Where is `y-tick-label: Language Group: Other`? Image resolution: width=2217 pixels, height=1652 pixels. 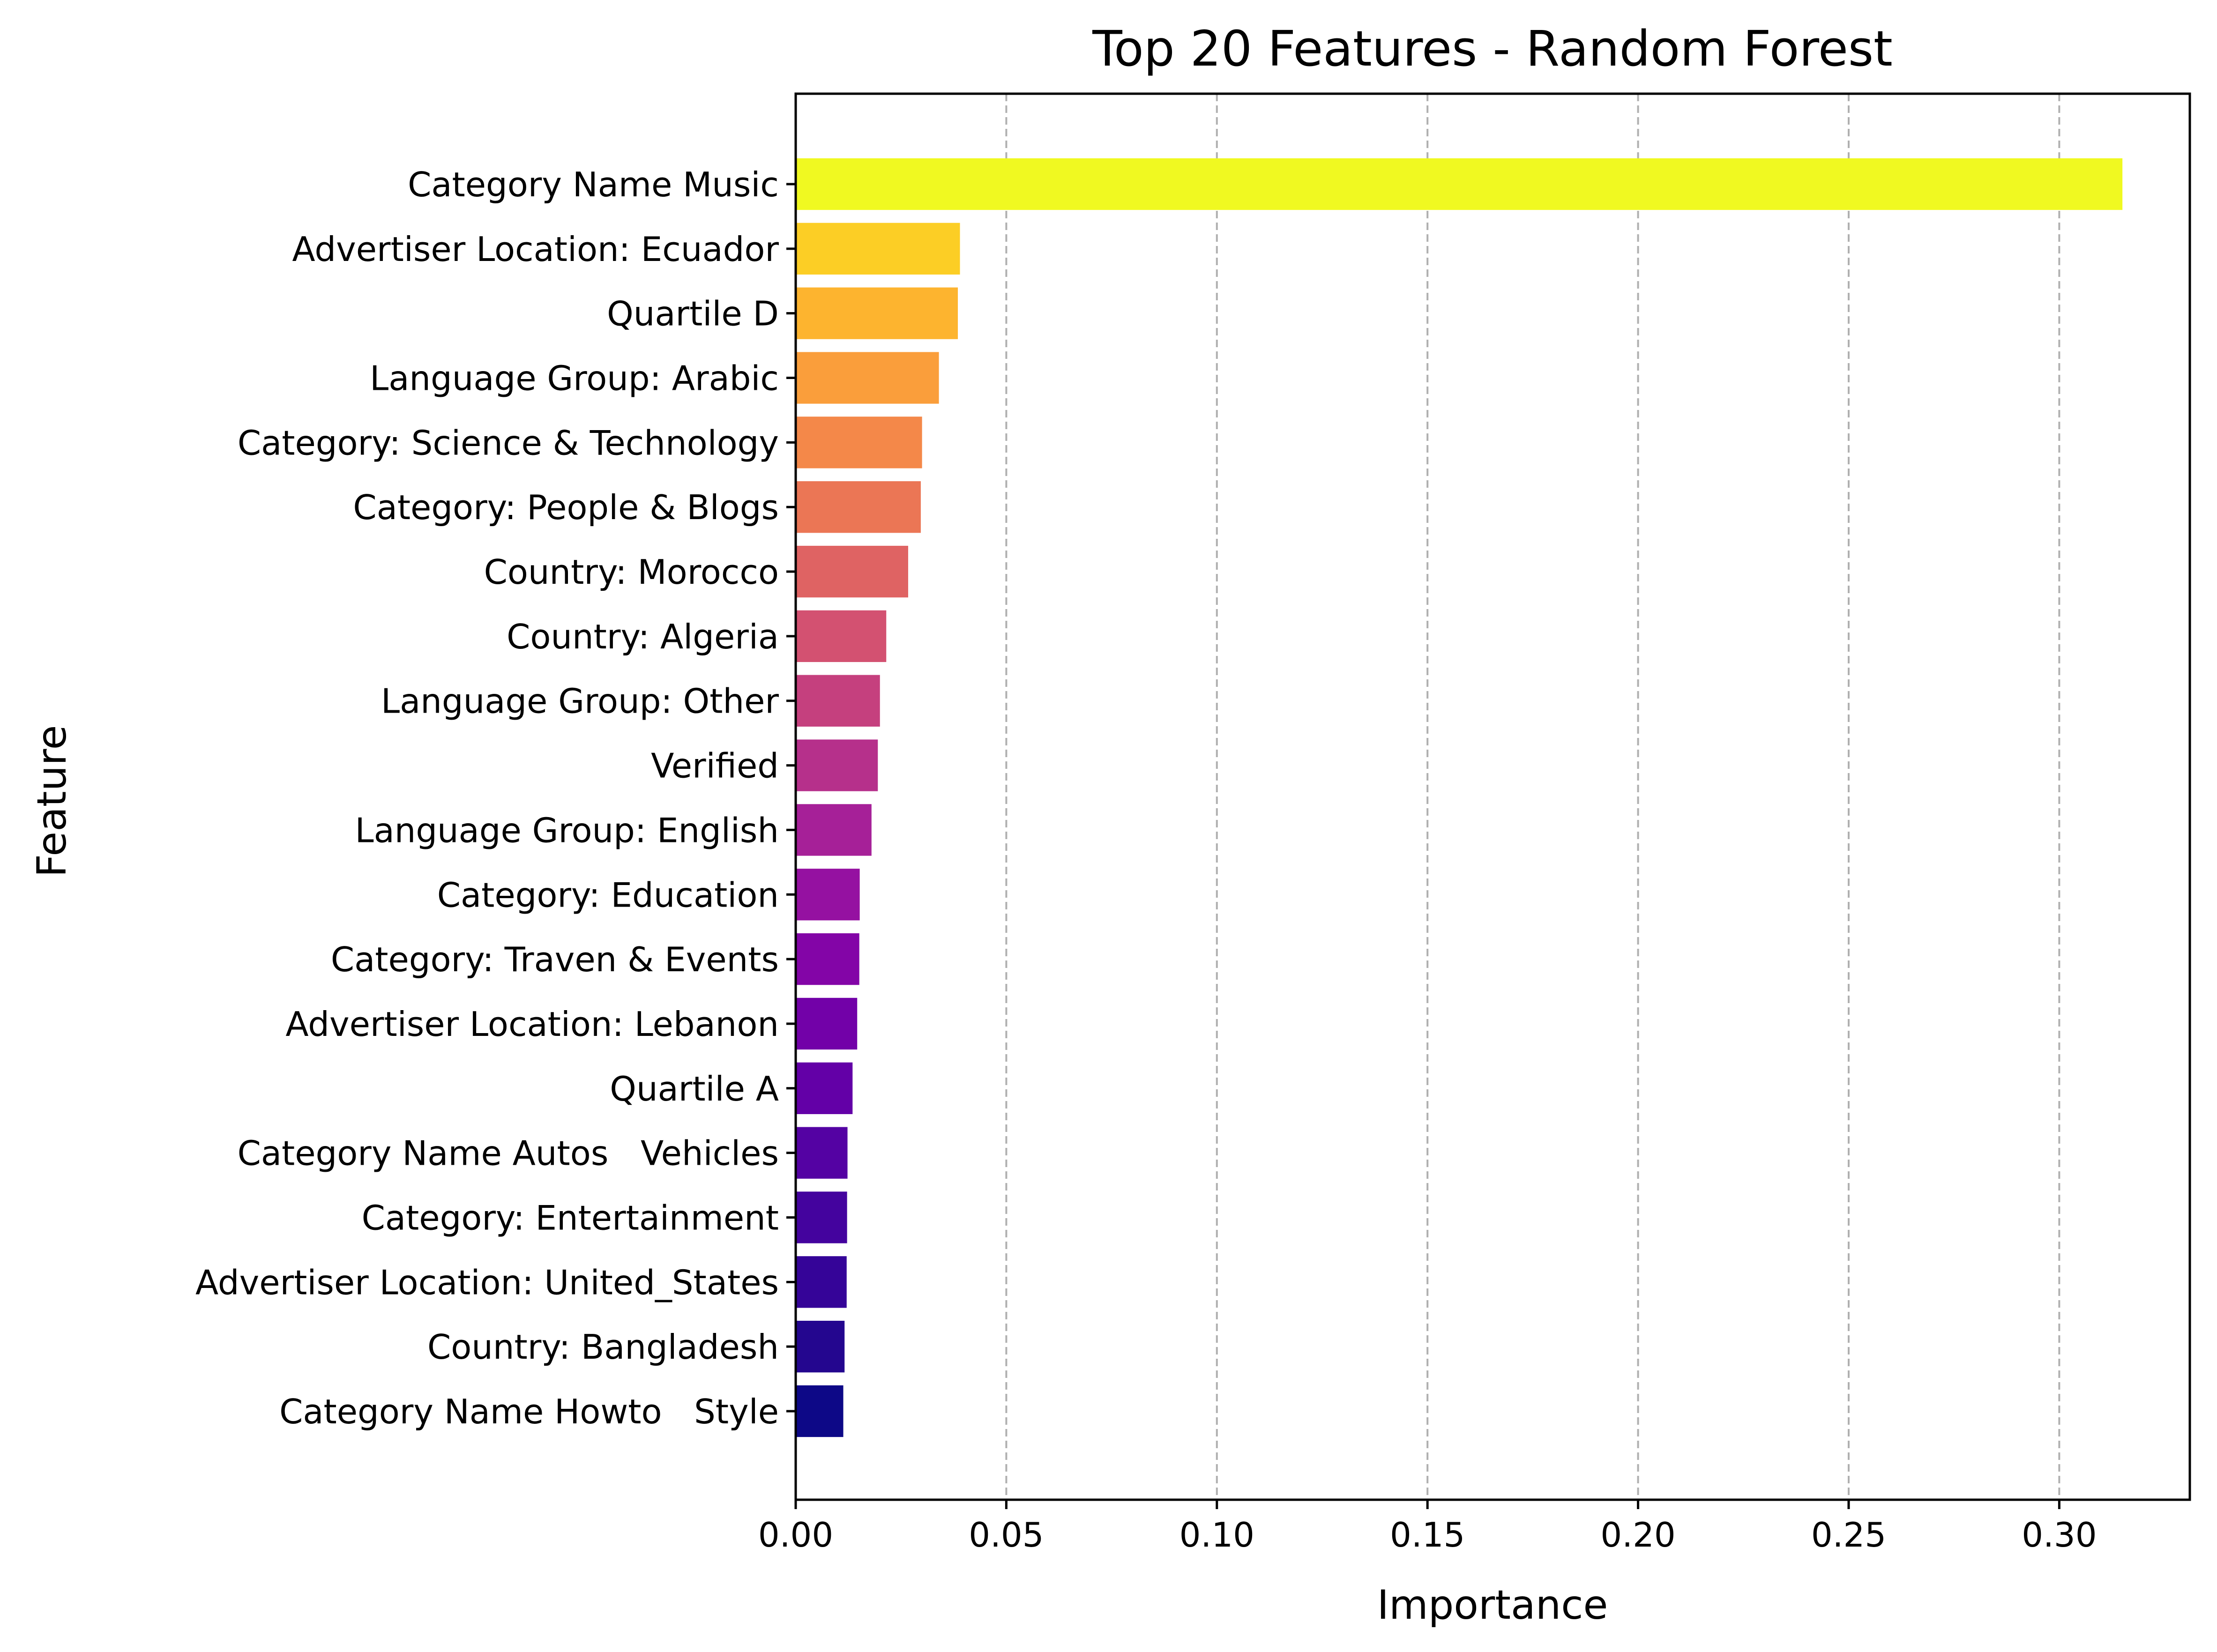
y-tick-label: Language Group: Other is located at coordinates (580, 701).